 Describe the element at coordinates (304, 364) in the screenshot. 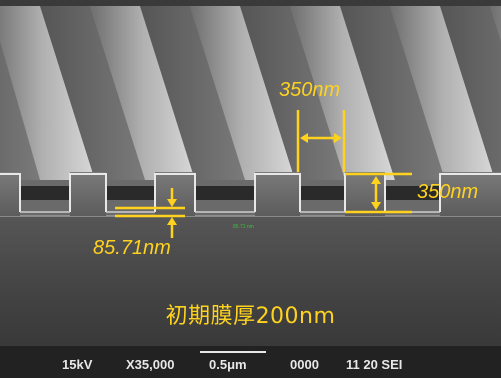

I see `code-readout: 0000` at that location.